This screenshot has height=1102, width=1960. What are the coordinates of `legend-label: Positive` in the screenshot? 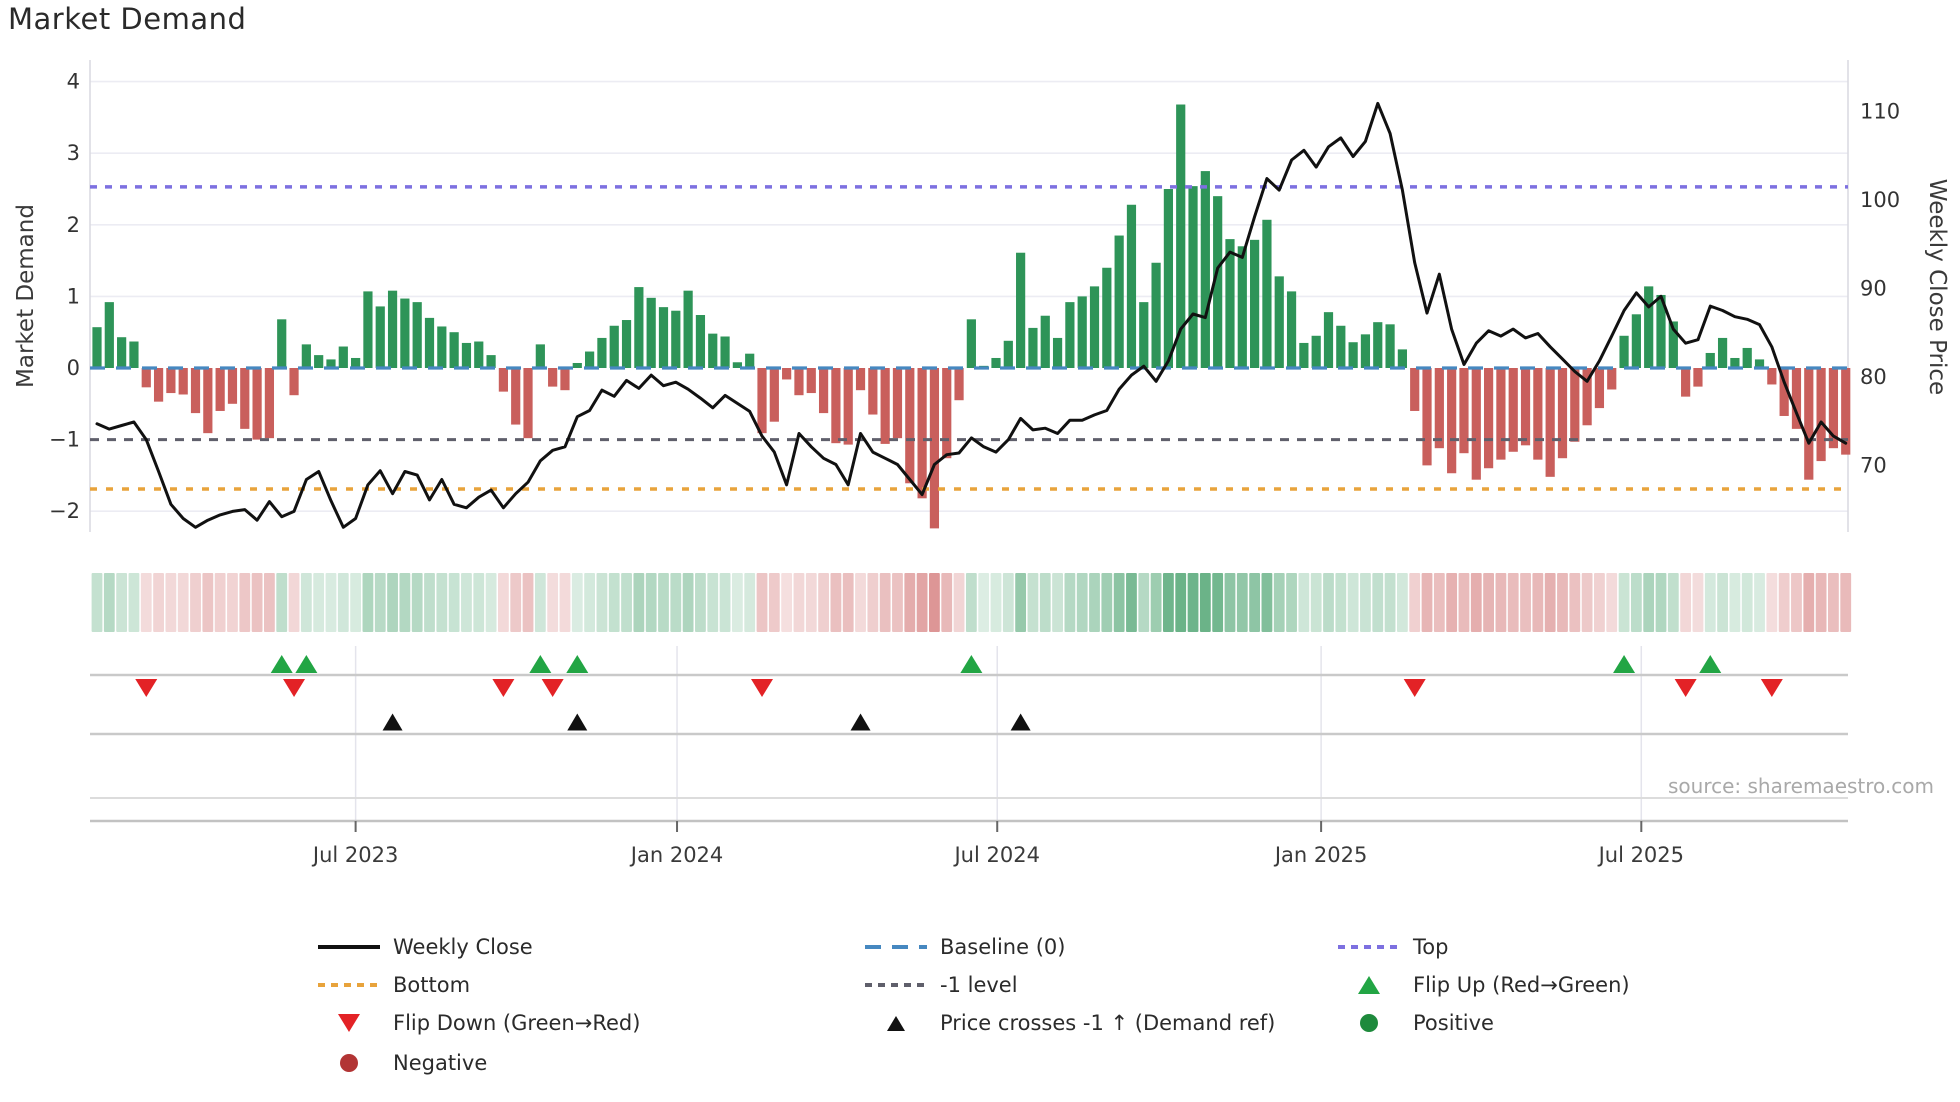 It's located at (1453, 1023).